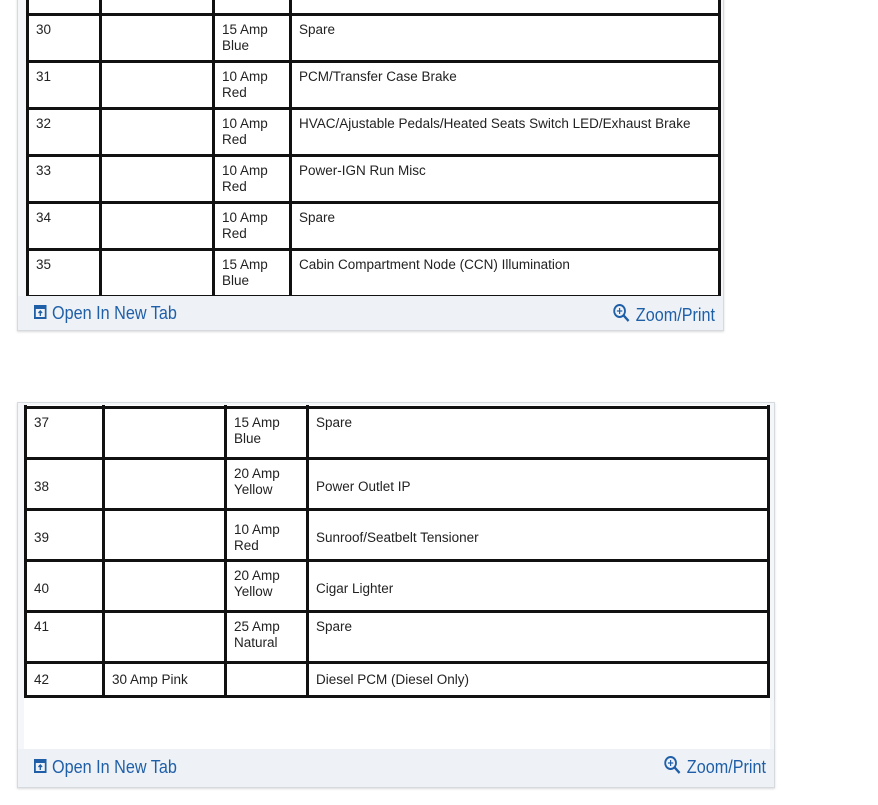  Describe the element at coordinates (64, 637) in the screenshot. I see `cell-num: 41` at that location.